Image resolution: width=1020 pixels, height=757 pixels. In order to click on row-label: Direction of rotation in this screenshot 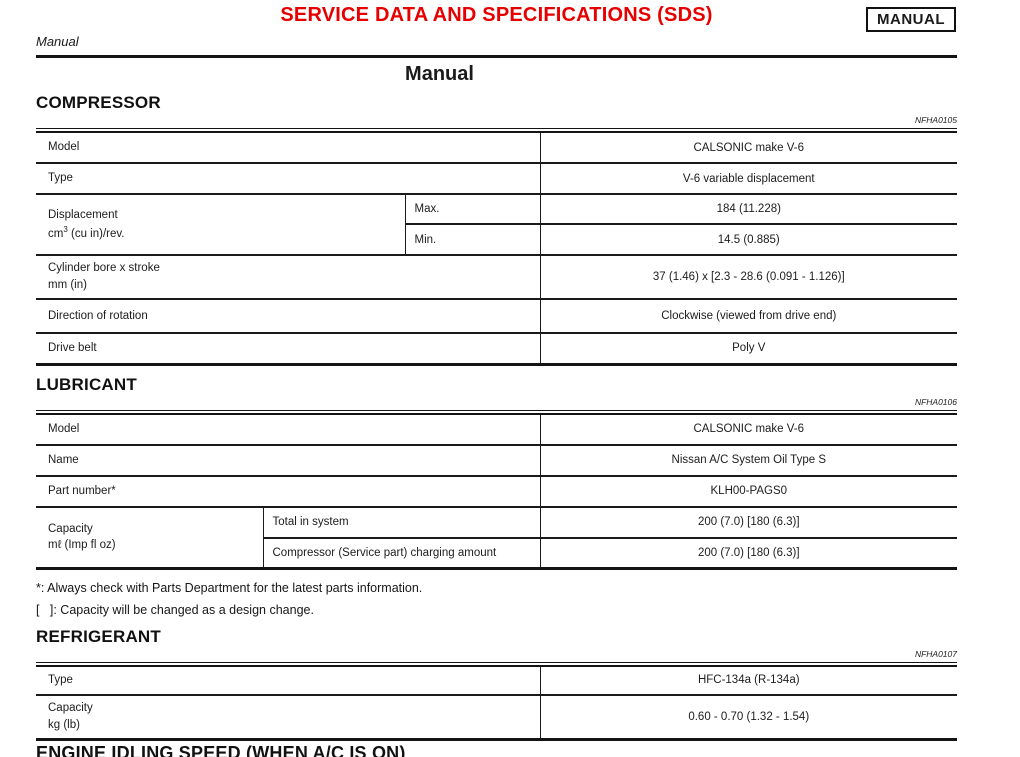, I will do `click(288, 315)`.